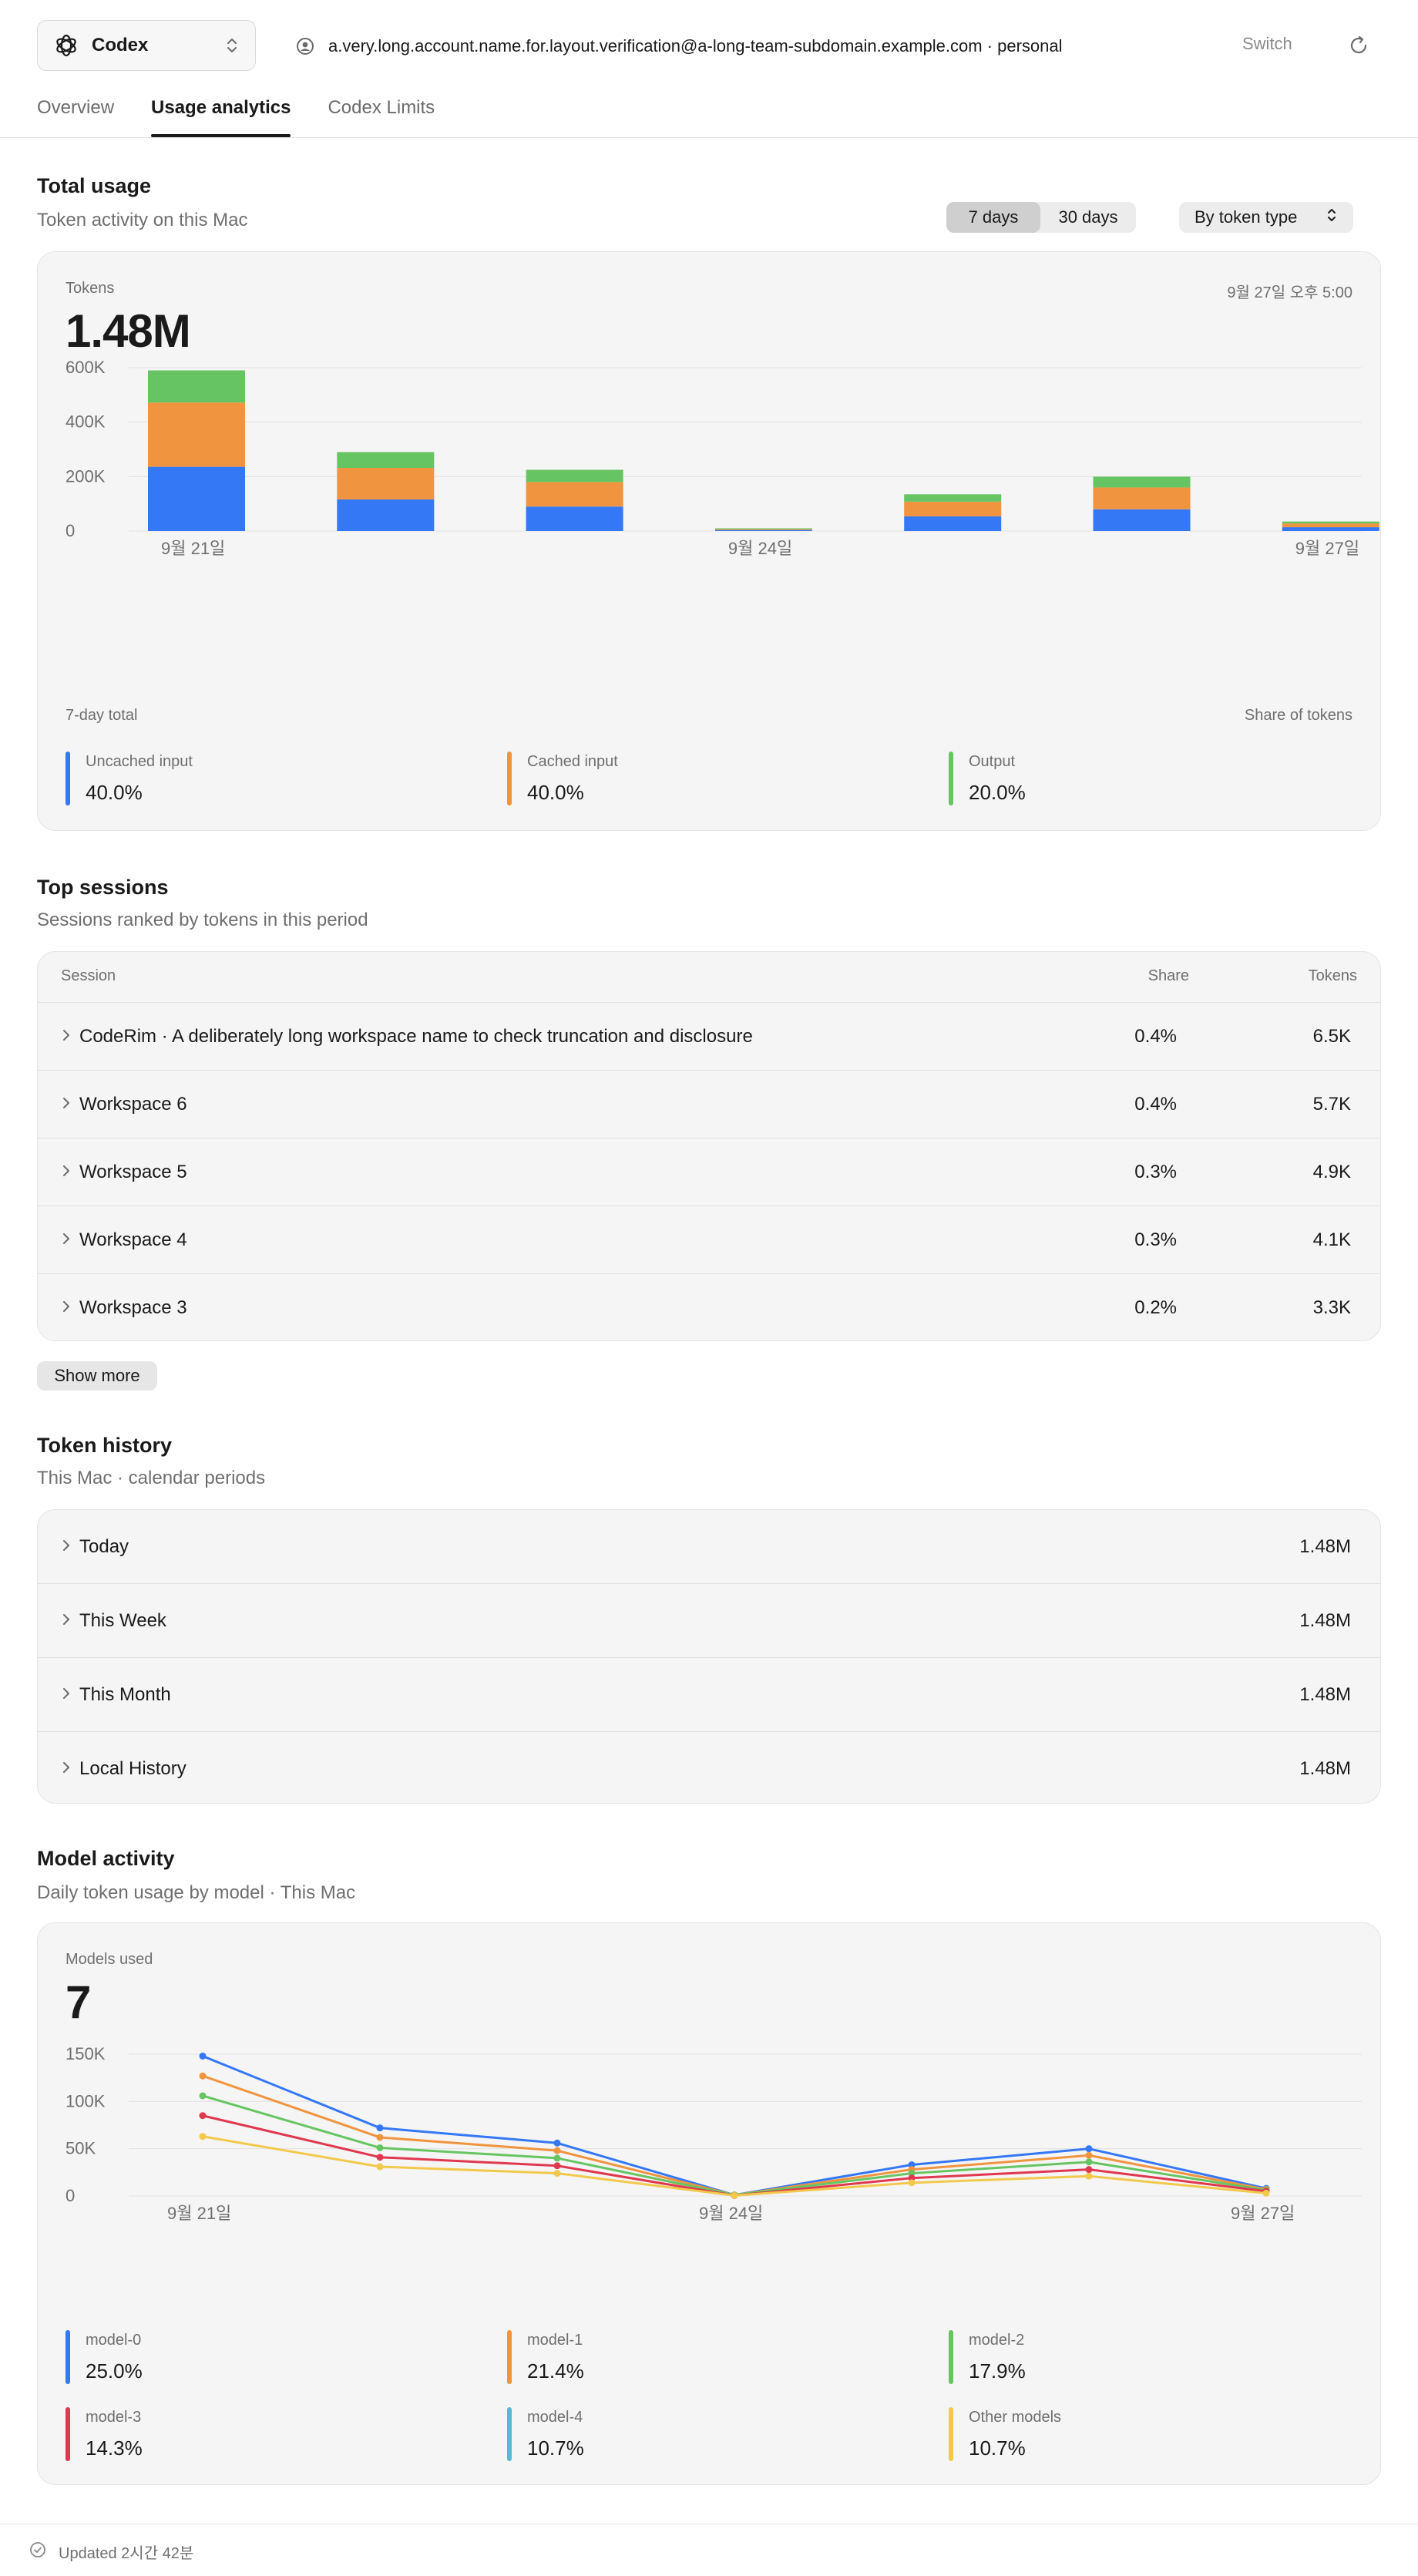 This screenshot has width=1418, height=2576. I want to click on table-row: Workspace 4 0.3% 4.1K, so click(709, 1240).